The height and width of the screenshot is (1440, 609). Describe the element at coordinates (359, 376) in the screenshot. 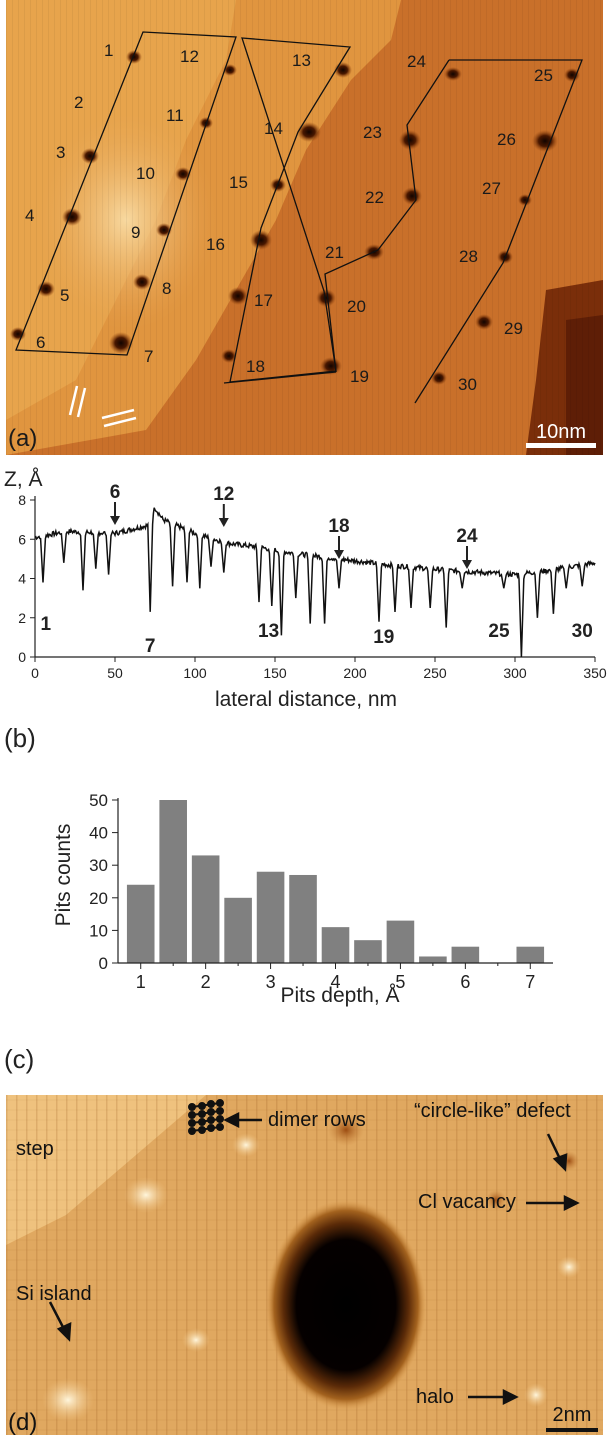

I see `pit-label: 19` at that location.